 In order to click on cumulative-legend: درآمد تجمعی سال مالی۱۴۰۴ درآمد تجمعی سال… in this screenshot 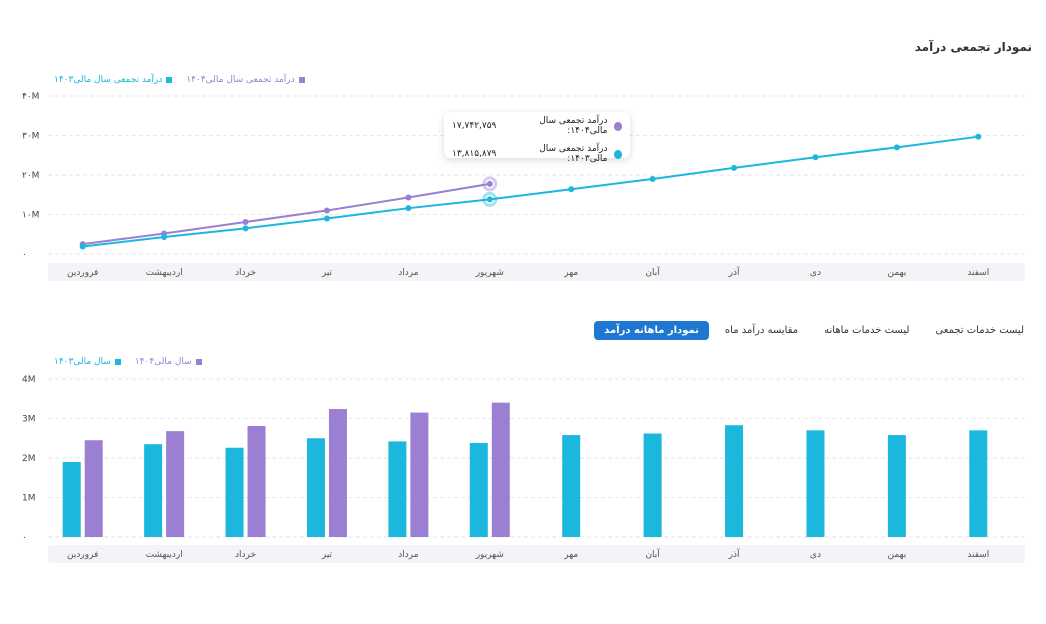, I will do `click(179, 80)`.